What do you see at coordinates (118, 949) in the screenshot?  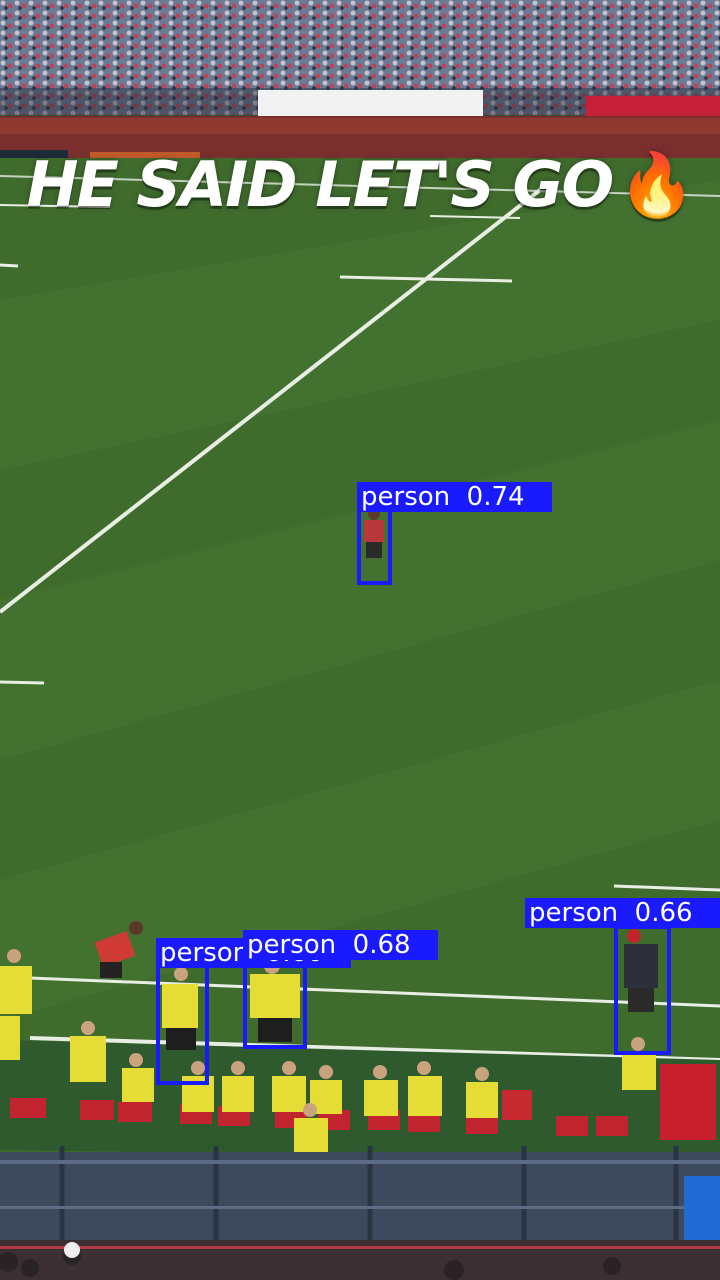 I see `player-running-red` at bounding box center [118, 949].